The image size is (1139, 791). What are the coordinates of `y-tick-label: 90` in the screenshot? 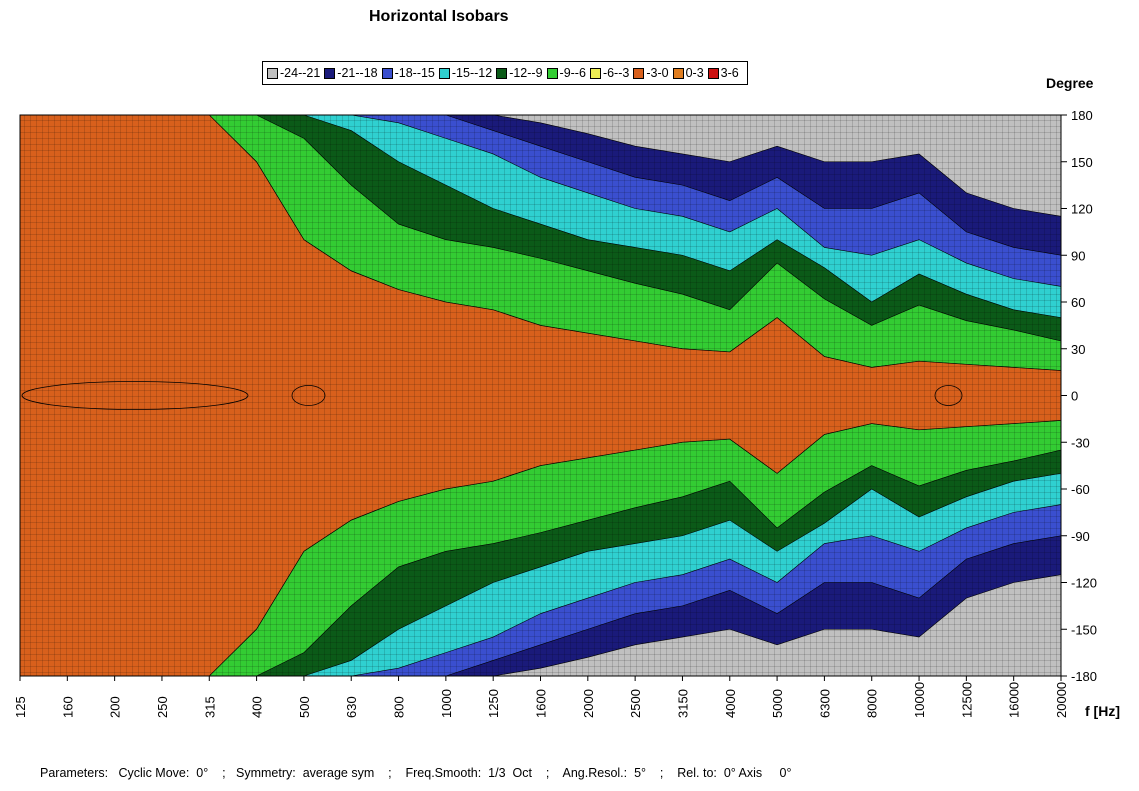 It's located at (1078, 255).